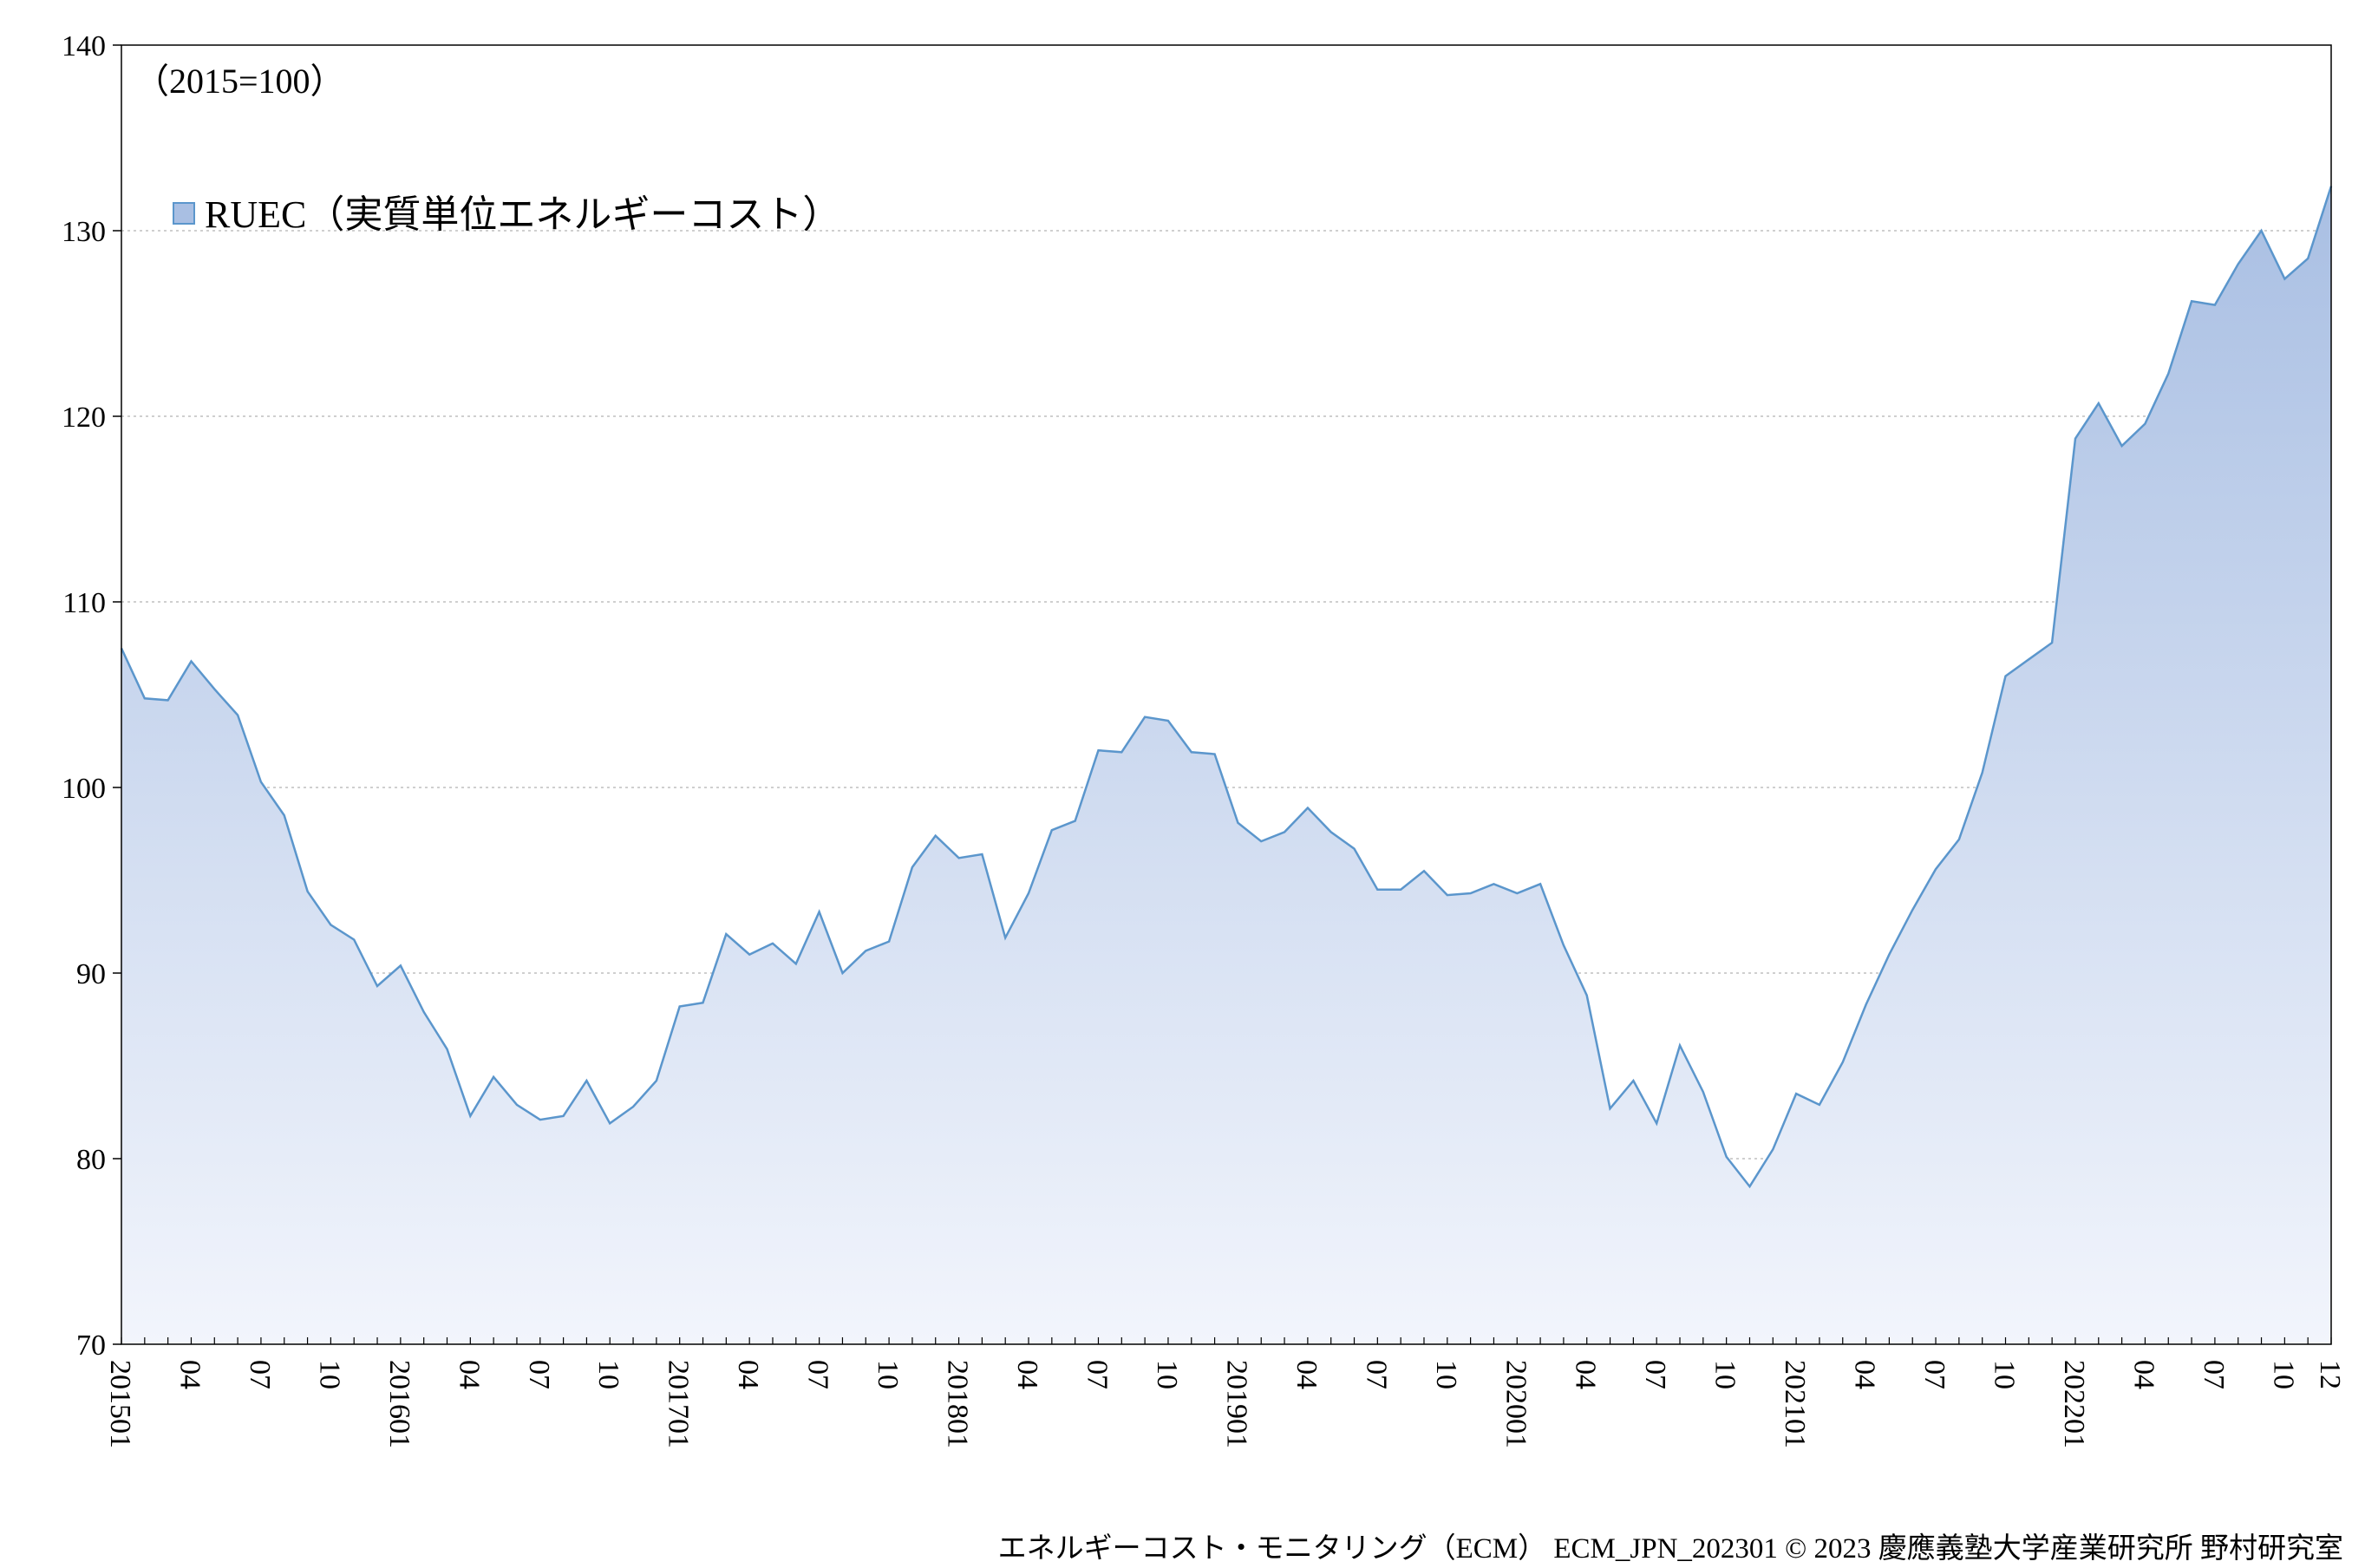 The height and width of the screenshot is (1568, 2365). I want to click on y-axis-ticks: 70 80 90 100 110 120 130 140, so click(91, 696).